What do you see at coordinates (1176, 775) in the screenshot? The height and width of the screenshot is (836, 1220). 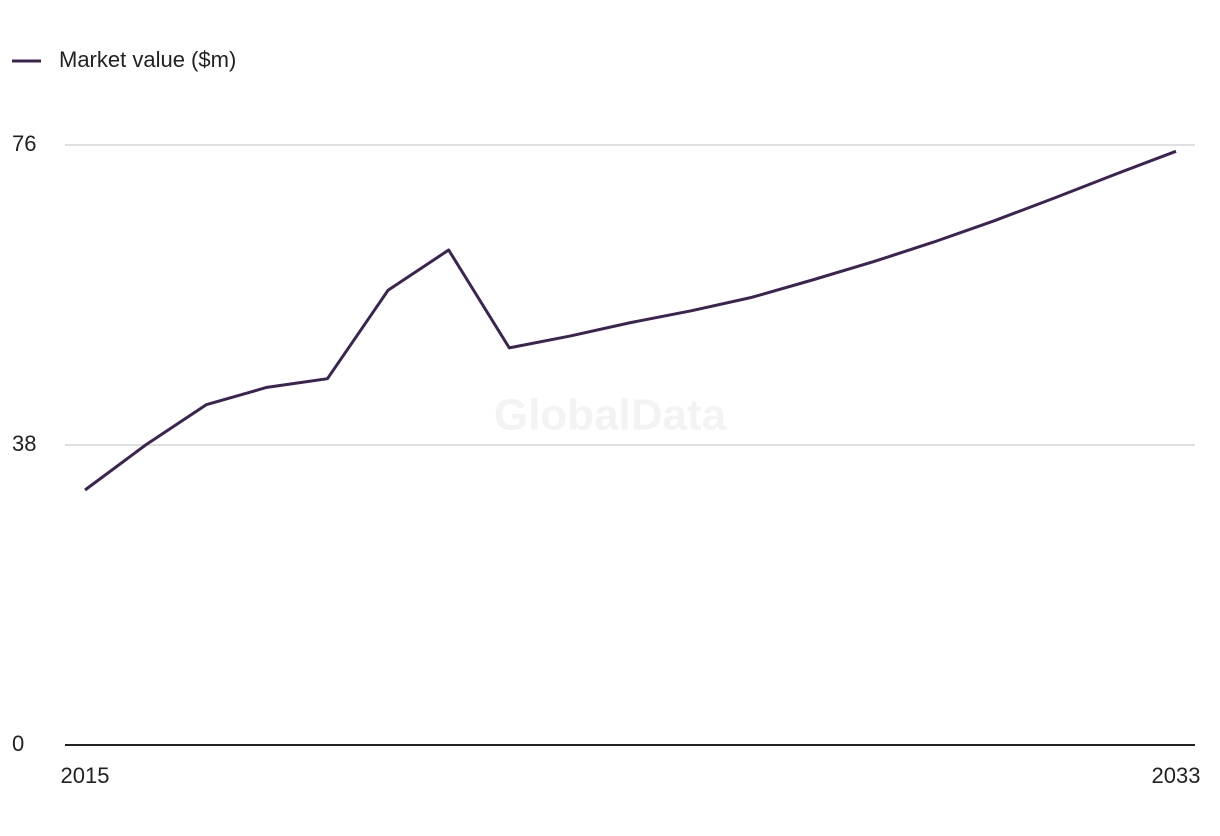 I see `x-tick-label: 2033` at bounding box center [1176, 775].